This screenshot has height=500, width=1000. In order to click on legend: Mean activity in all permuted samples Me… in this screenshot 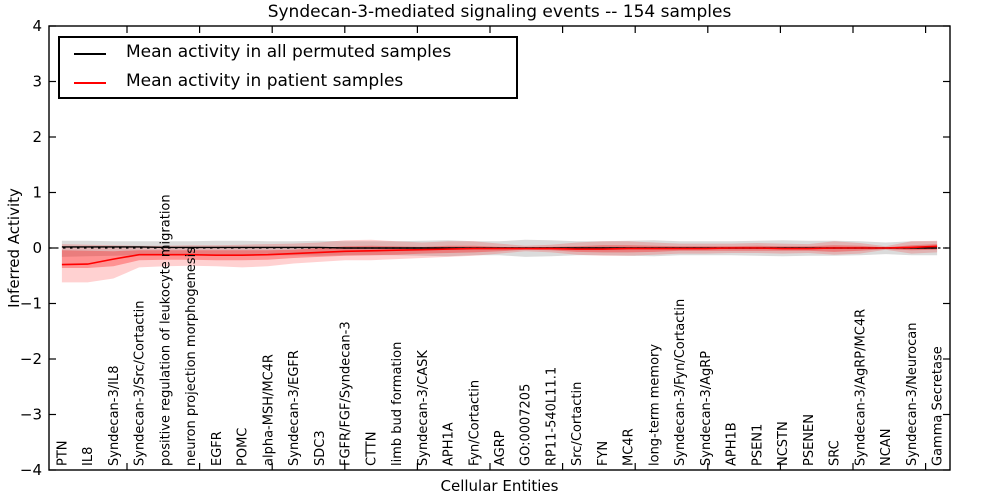, I will do `click(288, 67)`.